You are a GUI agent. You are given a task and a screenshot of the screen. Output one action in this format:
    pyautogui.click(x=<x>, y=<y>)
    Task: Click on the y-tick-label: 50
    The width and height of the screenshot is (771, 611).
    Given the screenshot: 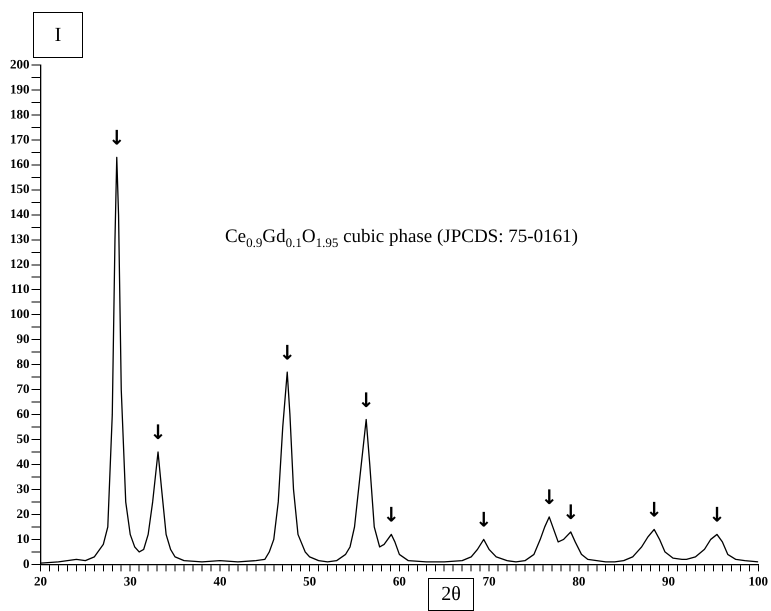 What is the action you would take?
    pyautogui.click(x=23, y=438)
    